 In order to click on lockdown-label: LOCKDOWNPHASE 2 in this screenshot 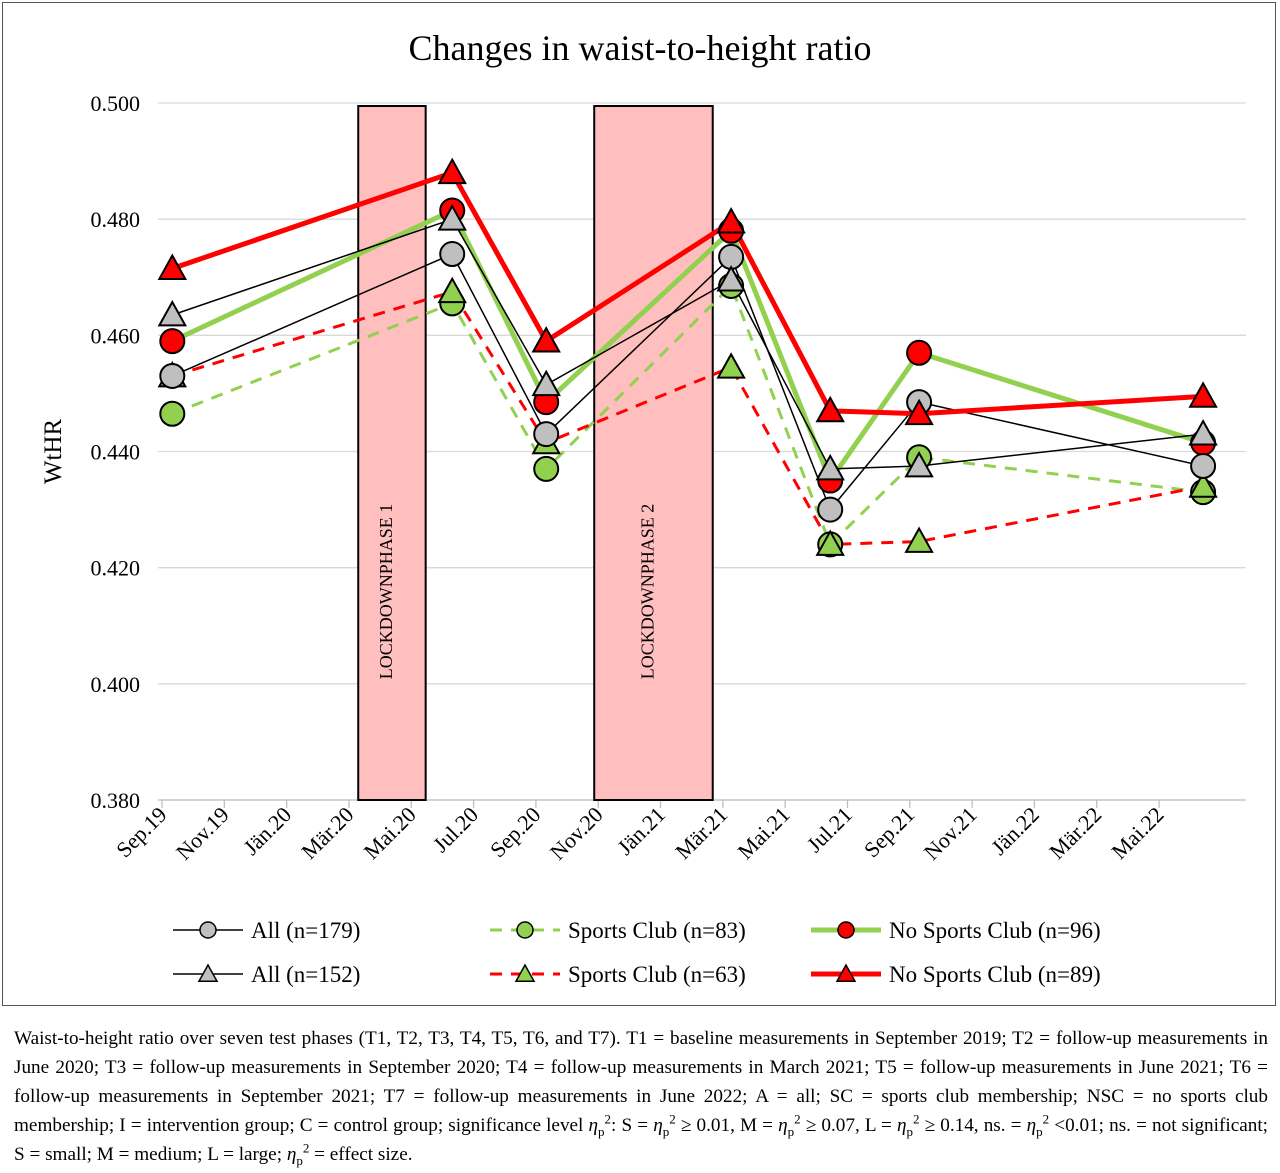, I will do `click(647, 592)`.